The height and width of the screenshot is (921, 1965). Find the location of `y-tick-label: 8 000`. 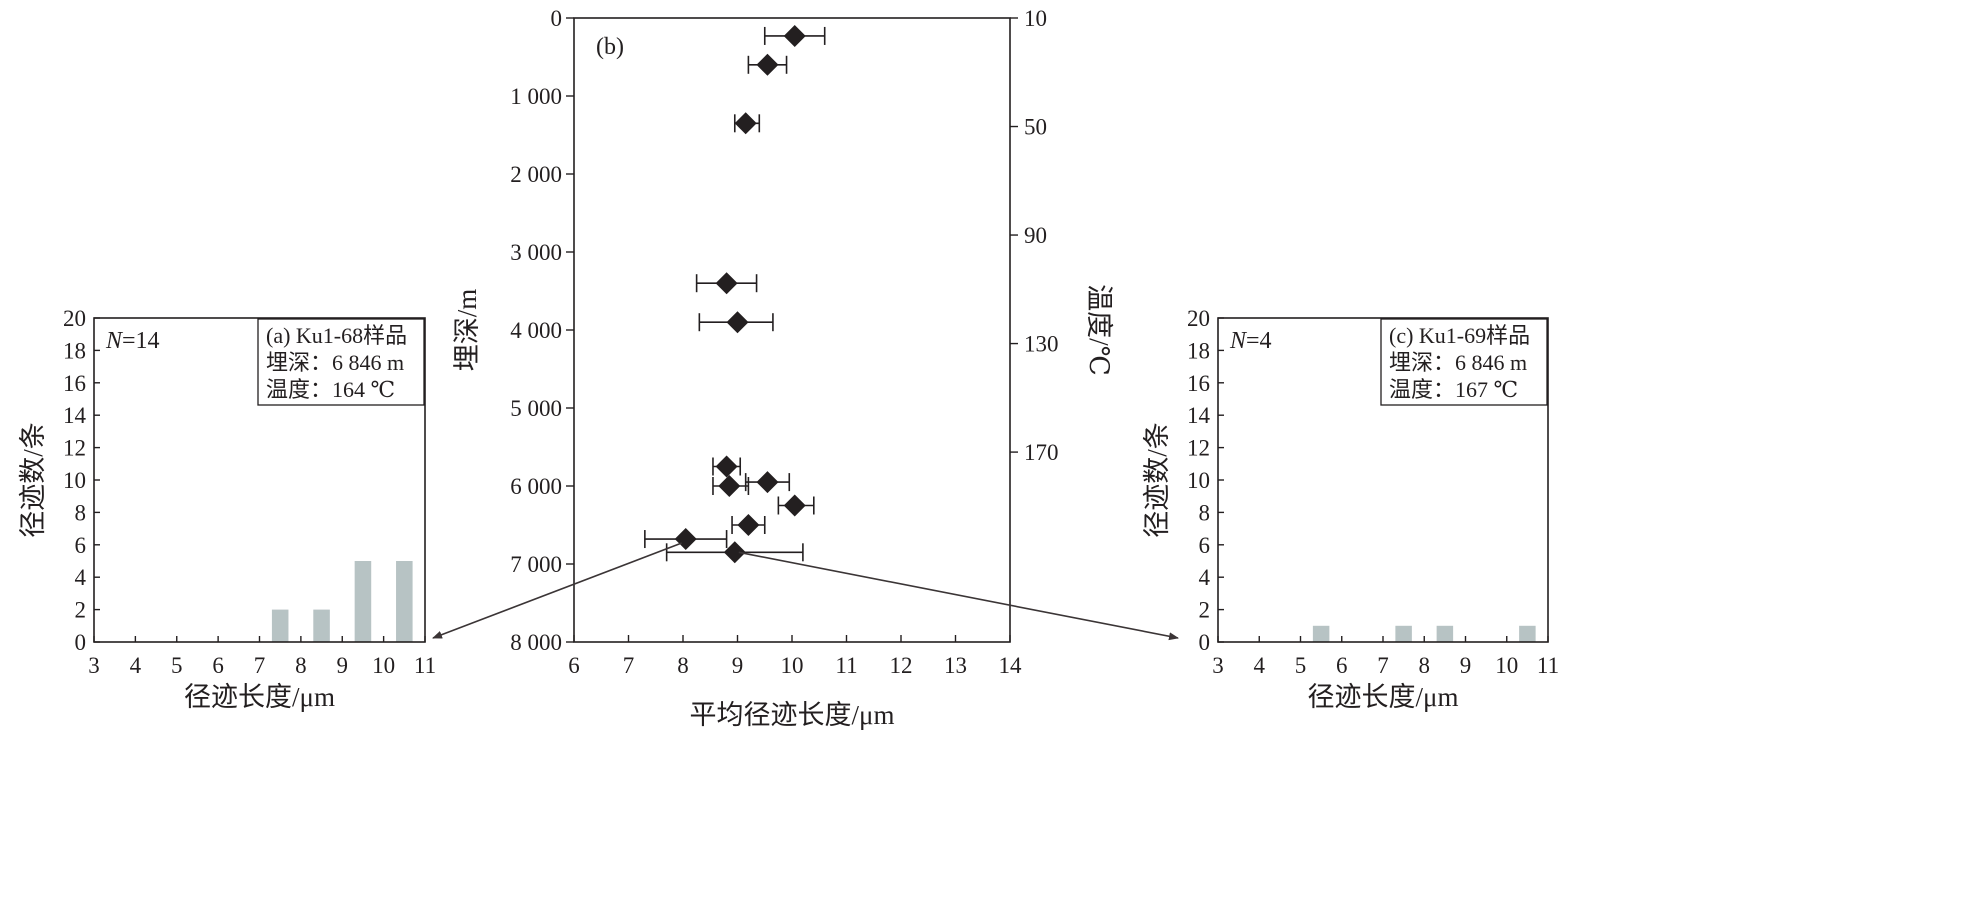

y-tick-label: 8 000 is located at coordinates (536, 642).